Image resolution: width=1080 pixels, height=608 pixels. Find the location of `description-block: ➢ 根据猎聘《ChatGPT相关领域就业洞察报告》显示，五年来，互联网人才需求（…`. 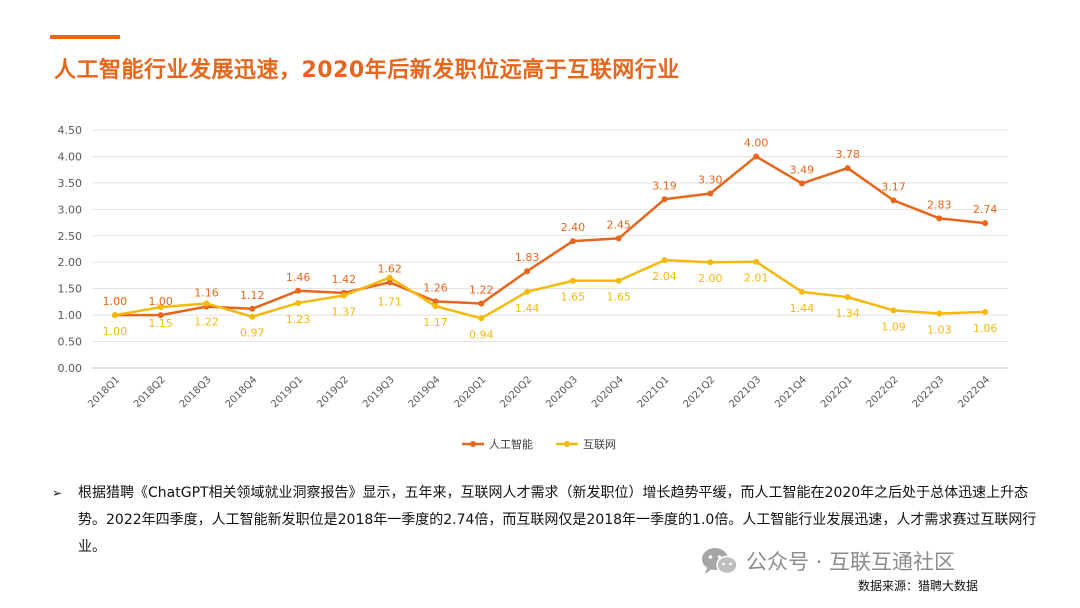

description-block: ➢ 根据猎聘《ChatGPT相关领域就业洞察报告》显示，五年来，互联网人才需求（… is located at coordinates (544, 520).